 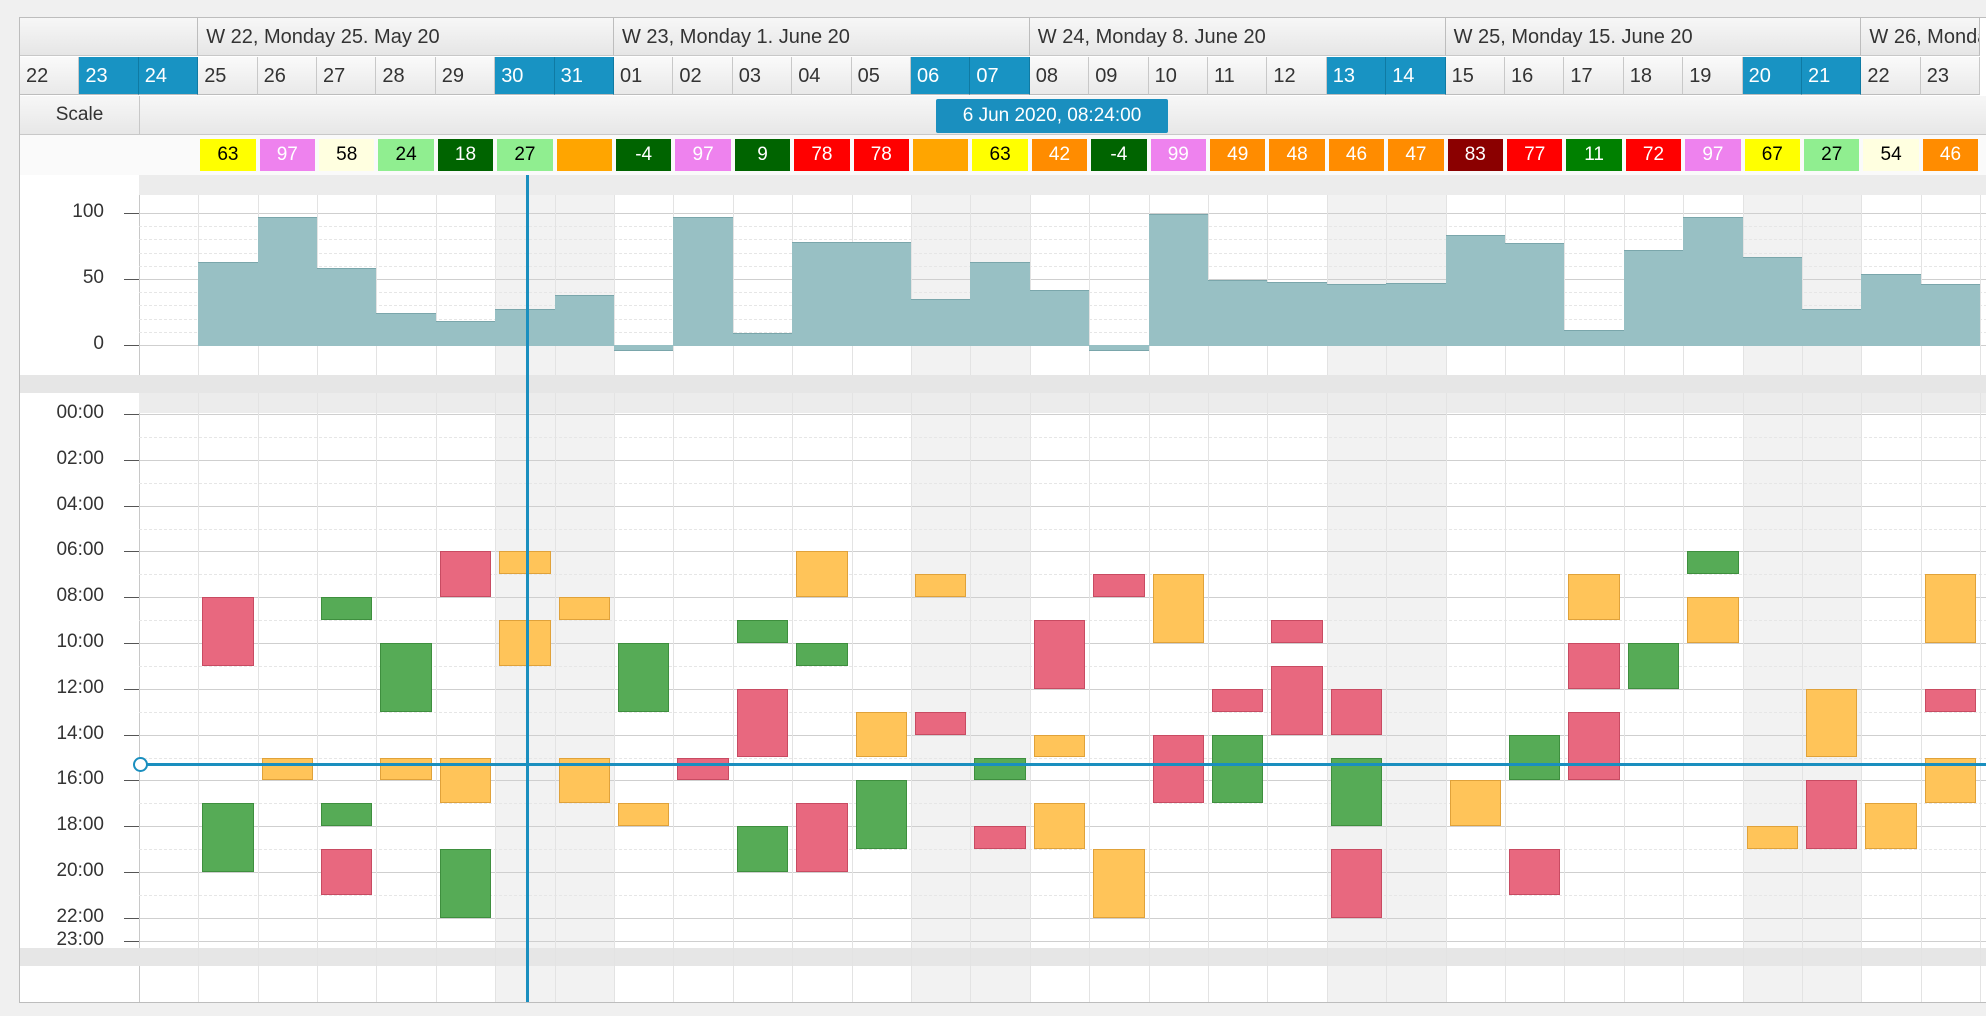 I want to click on day-header-cell: 20, so click(x=1772, y=76).